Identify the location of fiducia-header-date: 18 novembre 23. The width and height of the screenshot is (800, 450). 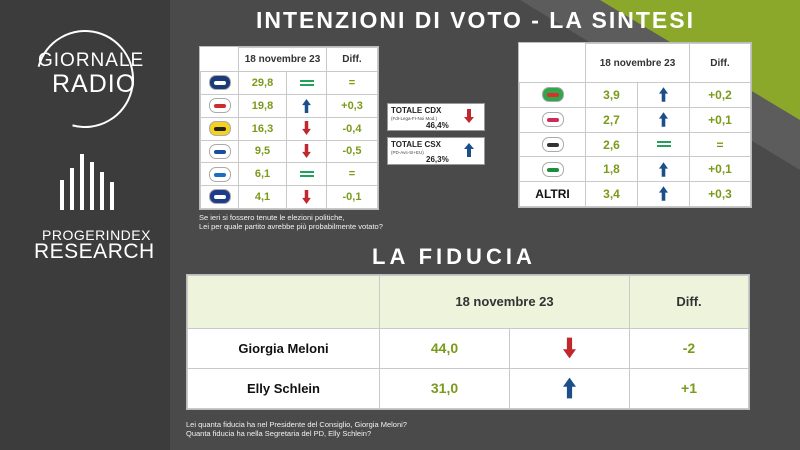
(504, 302).